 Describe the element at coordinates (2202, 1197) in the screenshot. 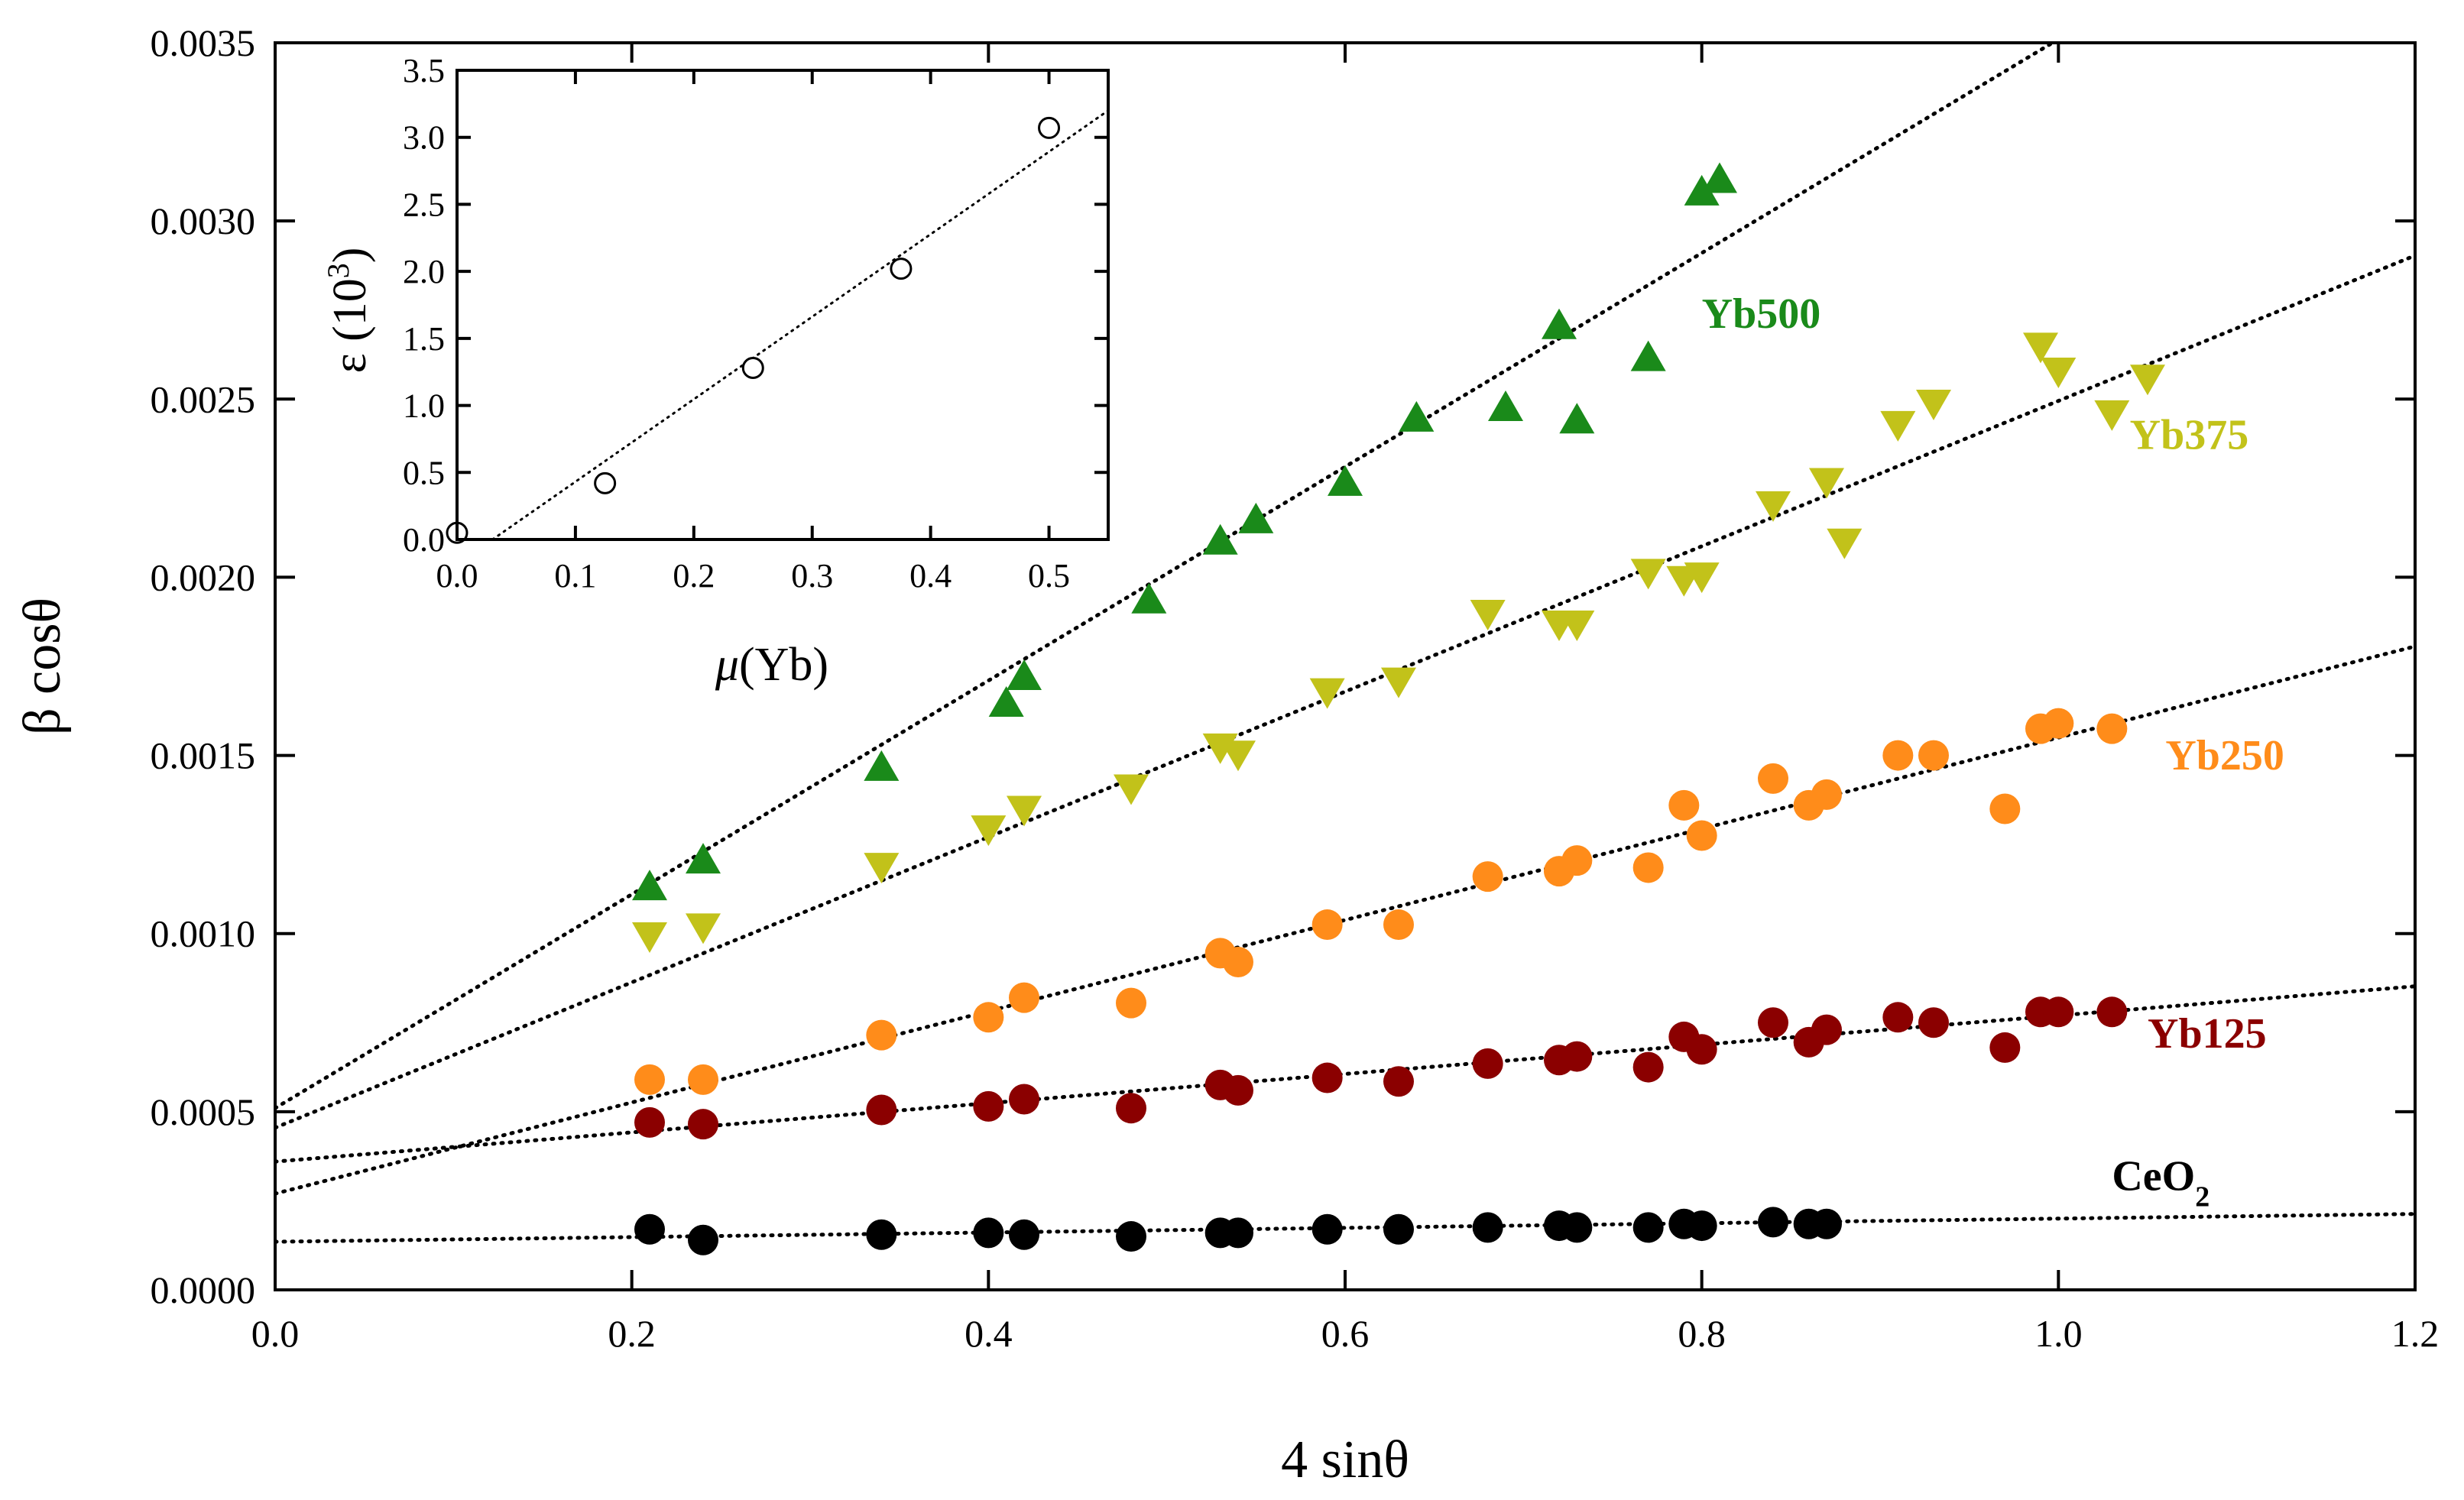

I see `series-label-subscript: 2` at that location.